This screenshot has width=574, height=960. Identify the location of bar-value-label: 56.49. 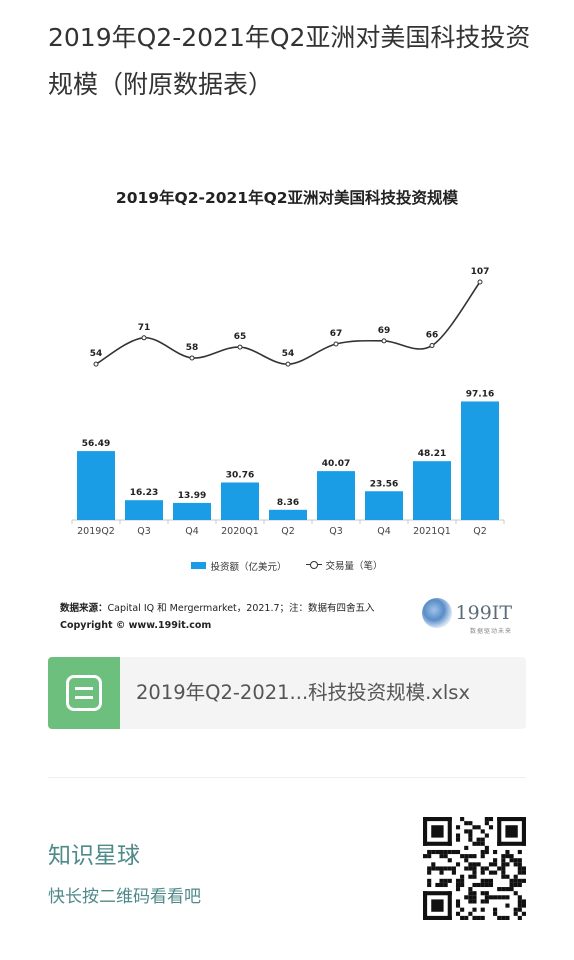
(96, 444).